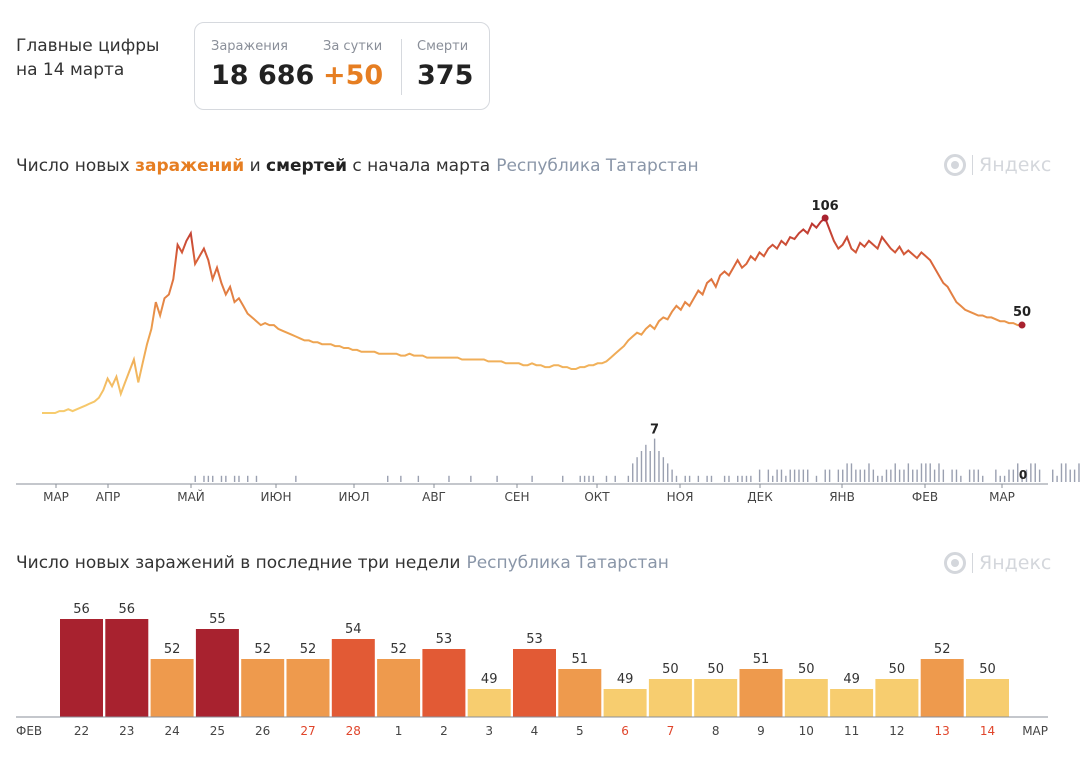  What do you see at coordinates (1015, 563) in the screenshot?
I see `brand-name-2: Яндекс` at bounding box center [1015, 563].